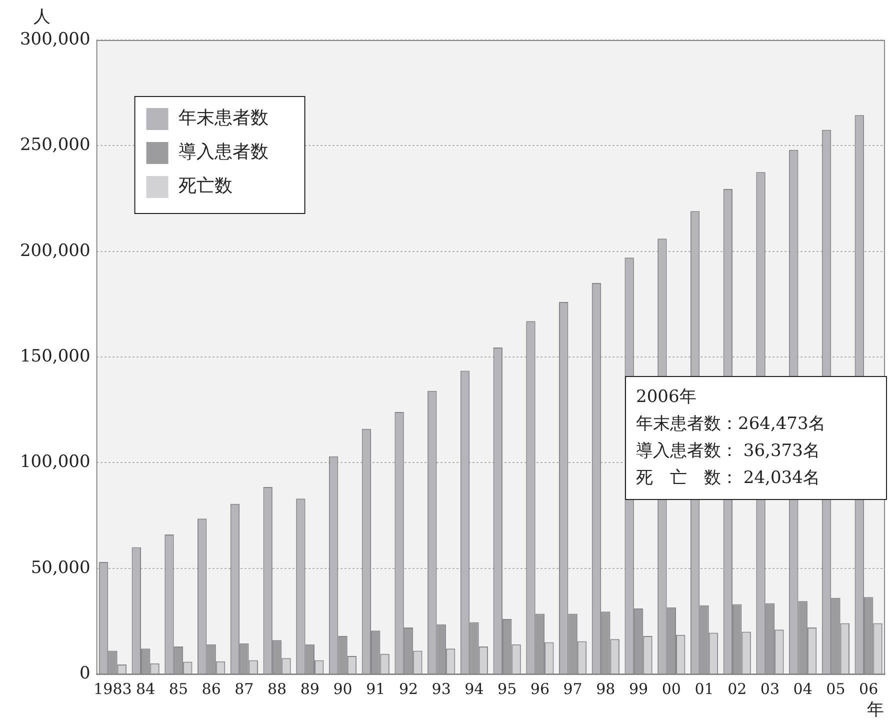 Image resolution: width=891 pixels, height=723 pixels. What do you see at coordinates (60, 568) in the screenshot?
I see `y-tick-label: 50,000` at bounding box center [60, 568].